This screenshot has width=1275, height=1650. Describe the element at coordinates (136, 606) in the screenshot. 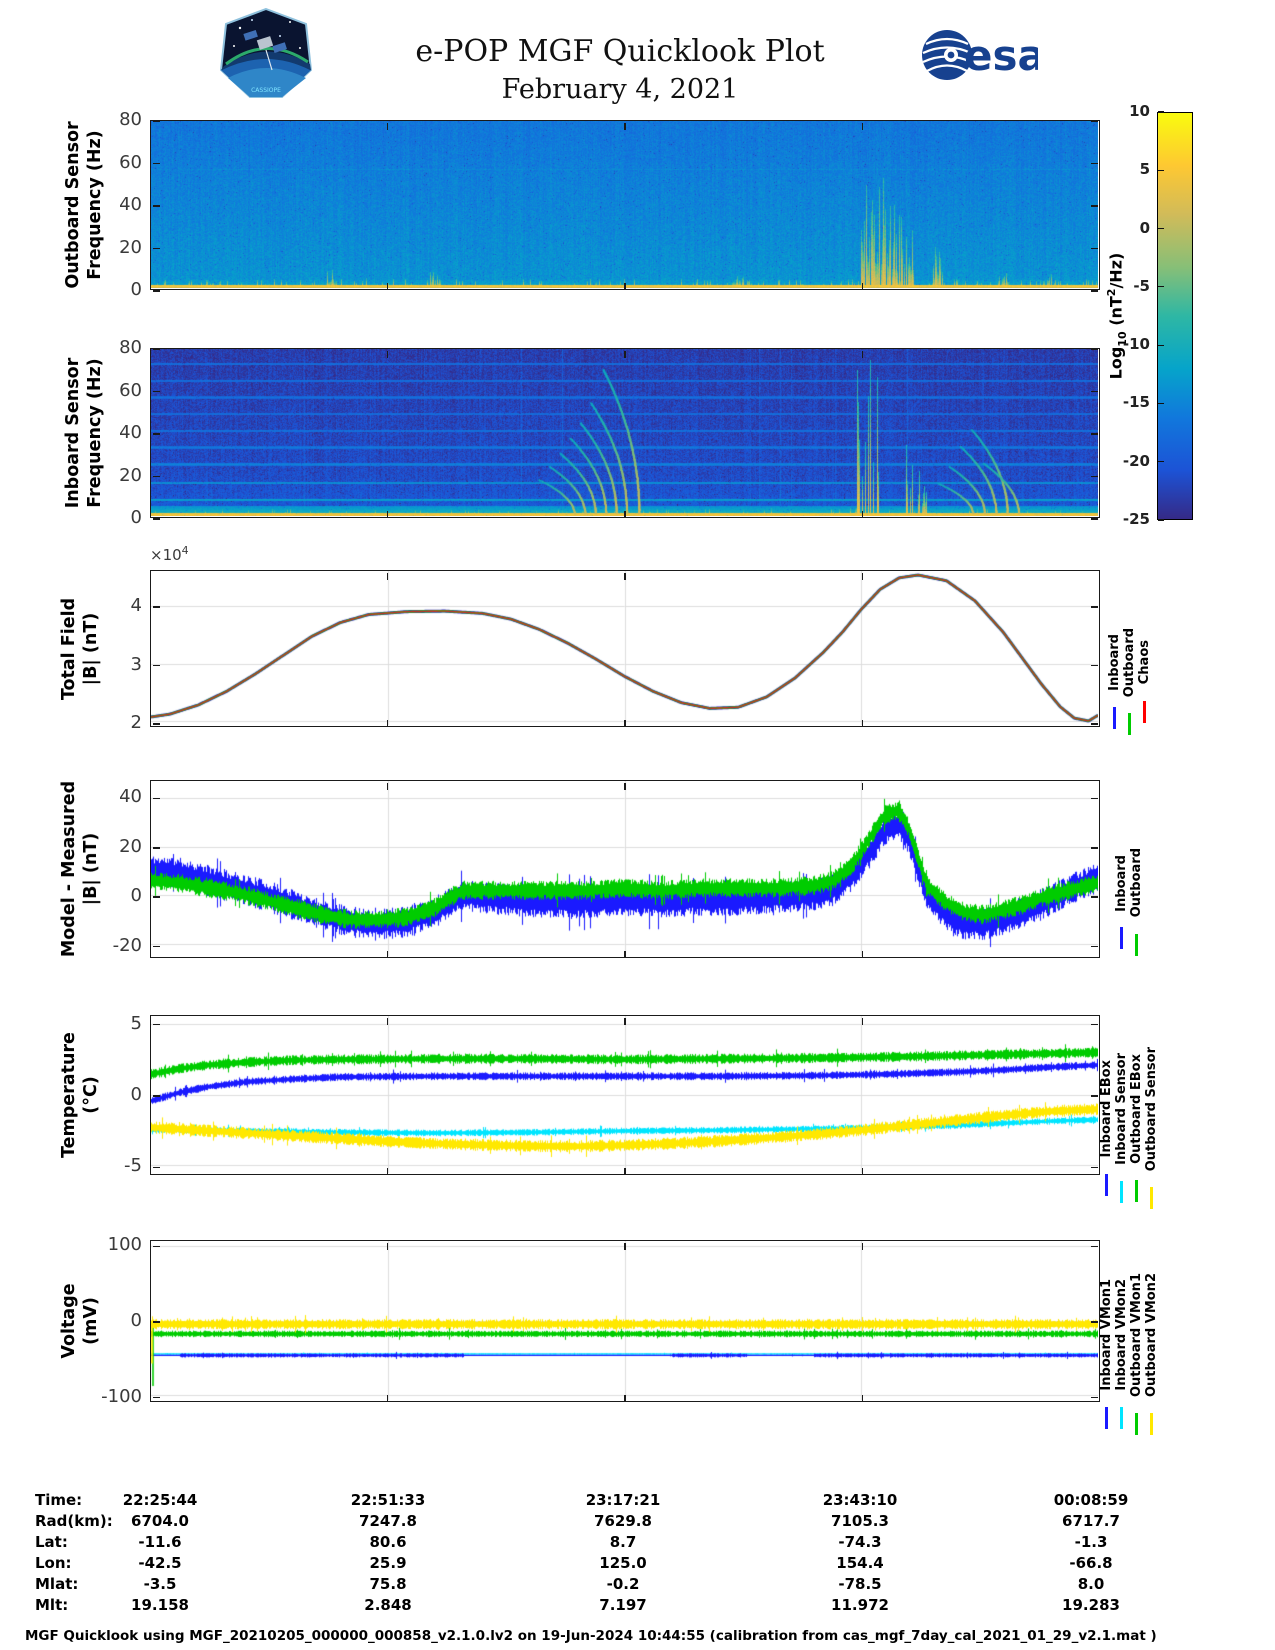

I see `y-tick-label: 4` at that location.